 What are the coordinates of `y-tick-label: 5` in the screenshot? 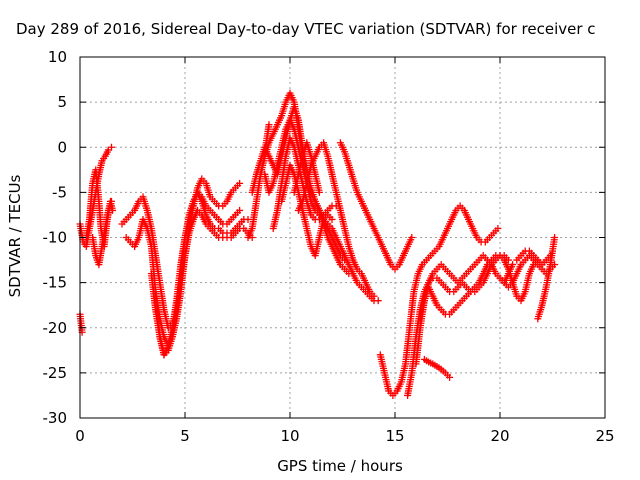 It's located at (62, 102).